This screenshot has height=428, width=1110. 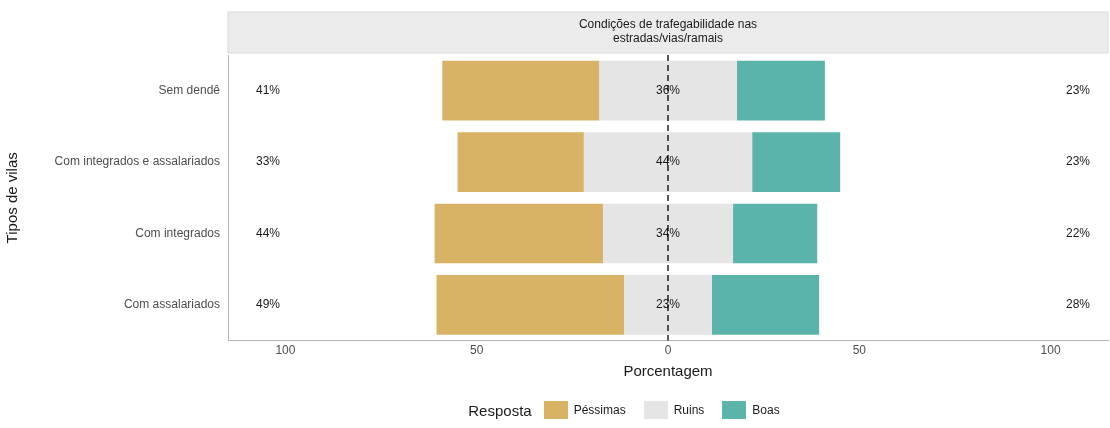 What do you see at coordinates (12, 198) in the screenshot?
I see `y-axis-title: Tipos de vilas` at bounding box center [12, 198].